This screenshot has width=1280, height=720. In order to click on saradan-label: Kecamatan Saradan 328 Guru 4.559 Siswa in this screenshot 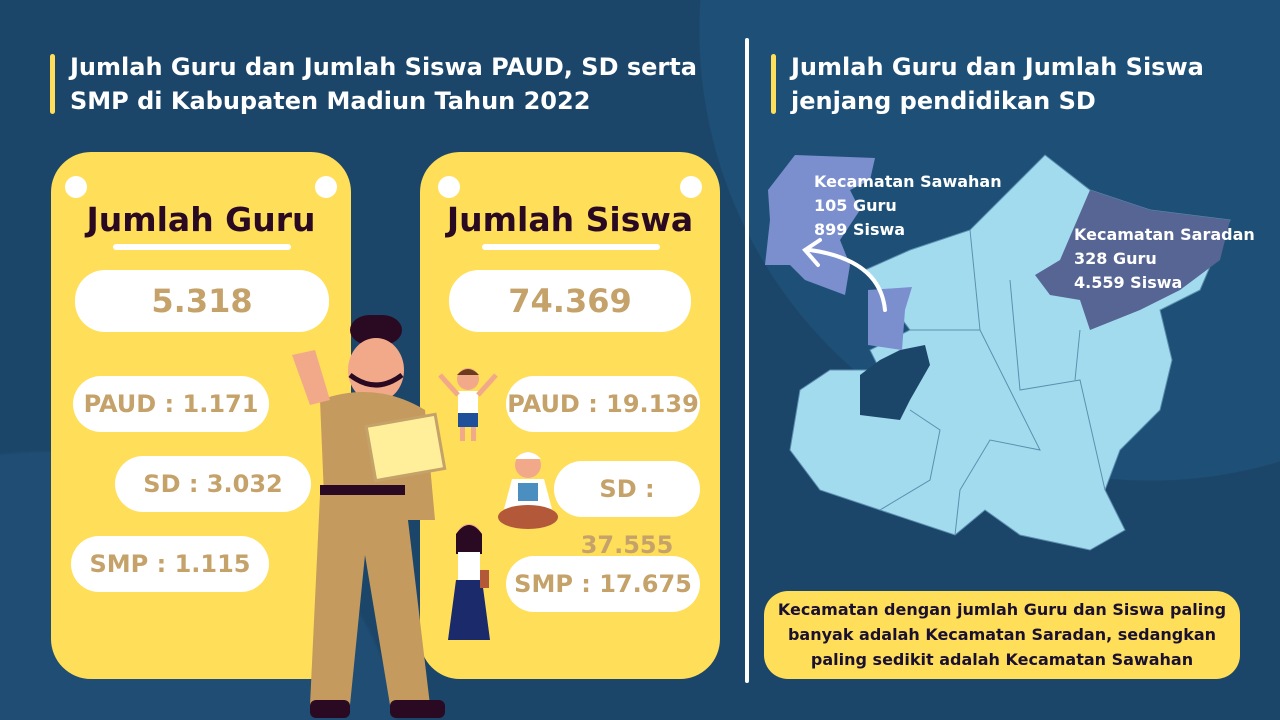, I will do `click(1164, 259)`.